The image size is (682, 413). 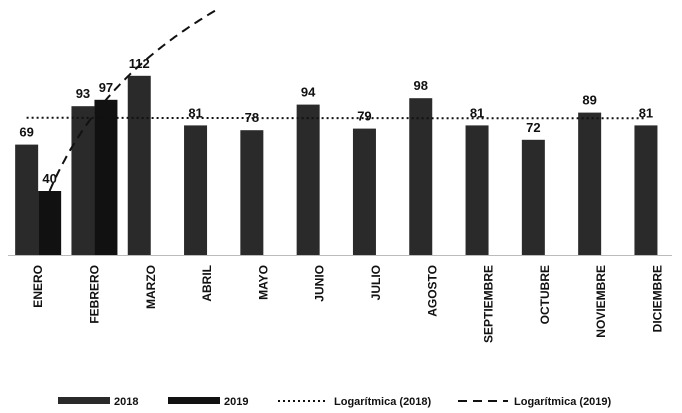 I want to click on legend-label: Logarítmica (2019), so click(x=563, y=402).